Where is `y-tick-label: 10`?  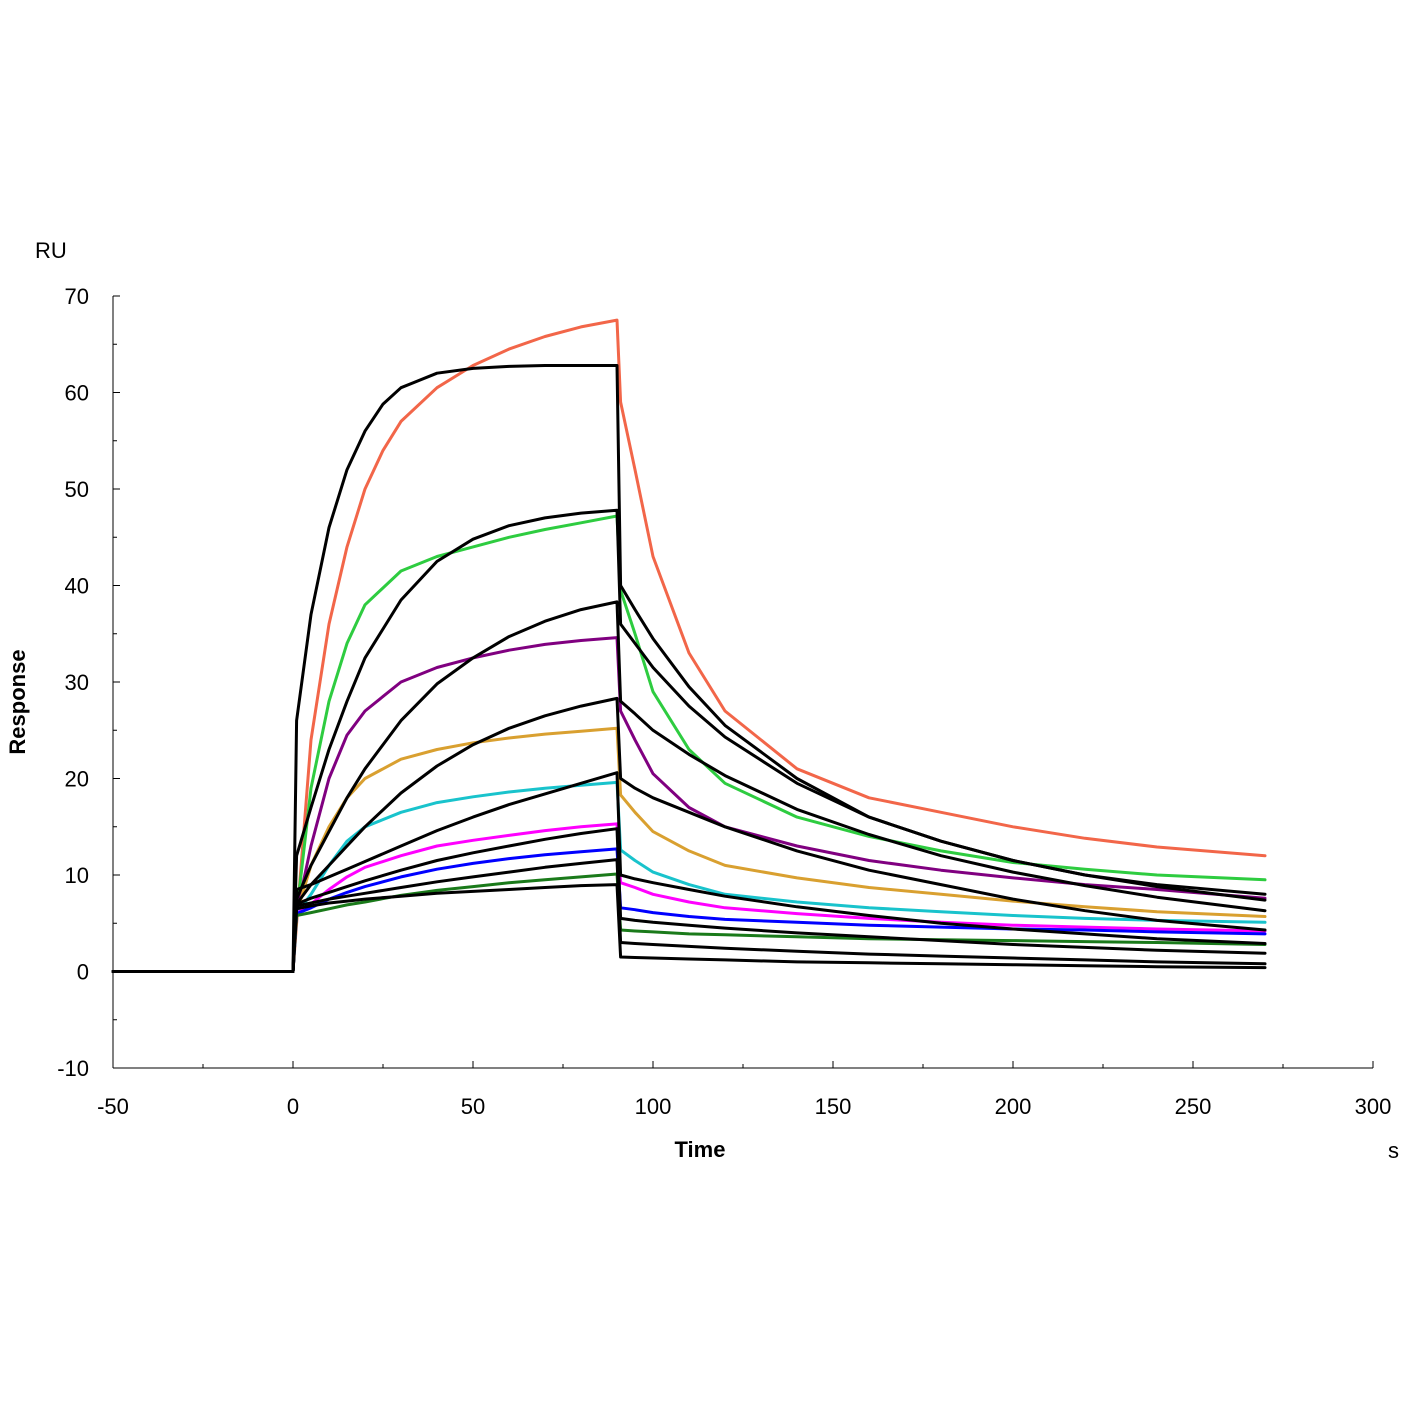
y-tick-label: 10 is located at coordinates (77, 875).